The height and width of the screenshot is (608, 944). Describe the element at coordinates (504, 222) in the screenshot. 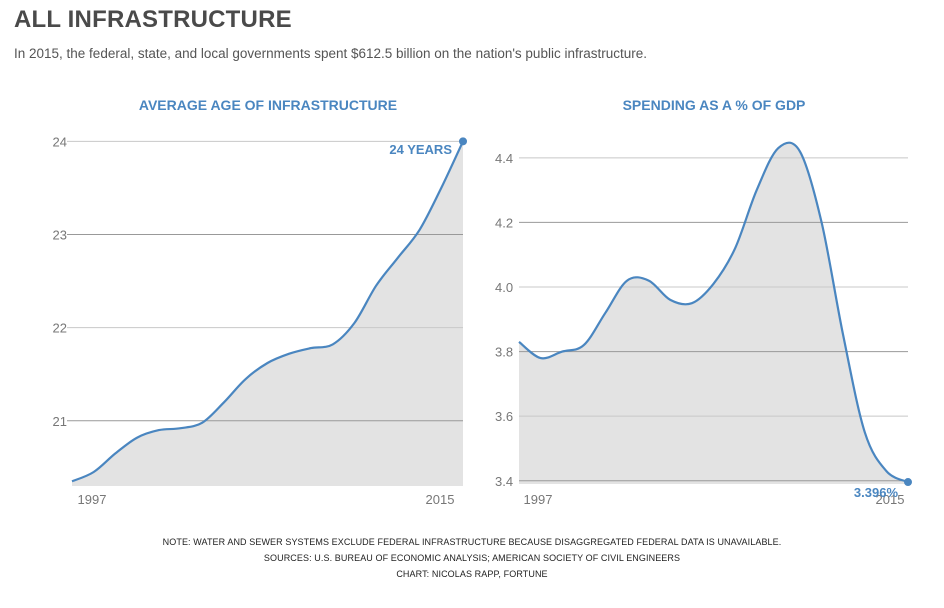

I see `y-tick-label: 4.2` at that location.